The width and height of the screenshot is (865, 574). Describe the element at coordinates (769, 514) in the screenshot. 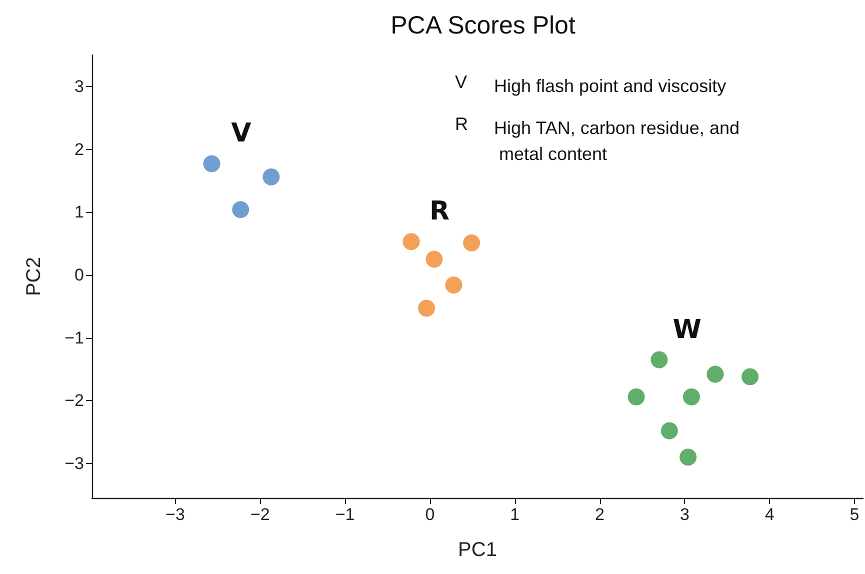

I see `x-tick-label: 4` at that location.